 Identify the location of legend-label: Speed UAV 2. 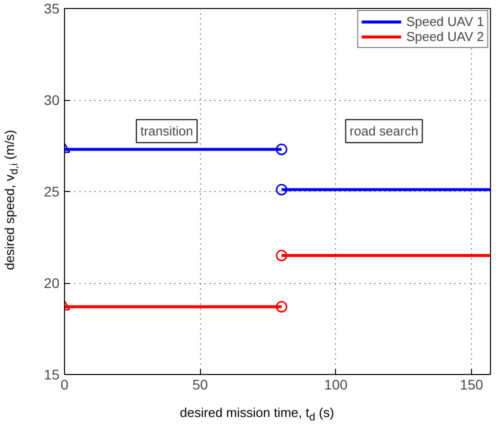
(445, 36).